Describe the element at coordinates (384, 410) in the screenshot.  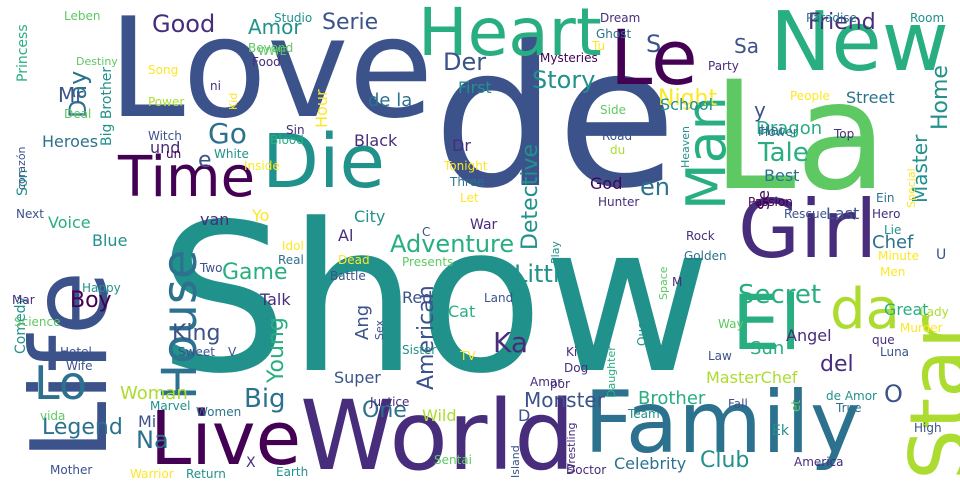
I see `word-one: One` at that location.